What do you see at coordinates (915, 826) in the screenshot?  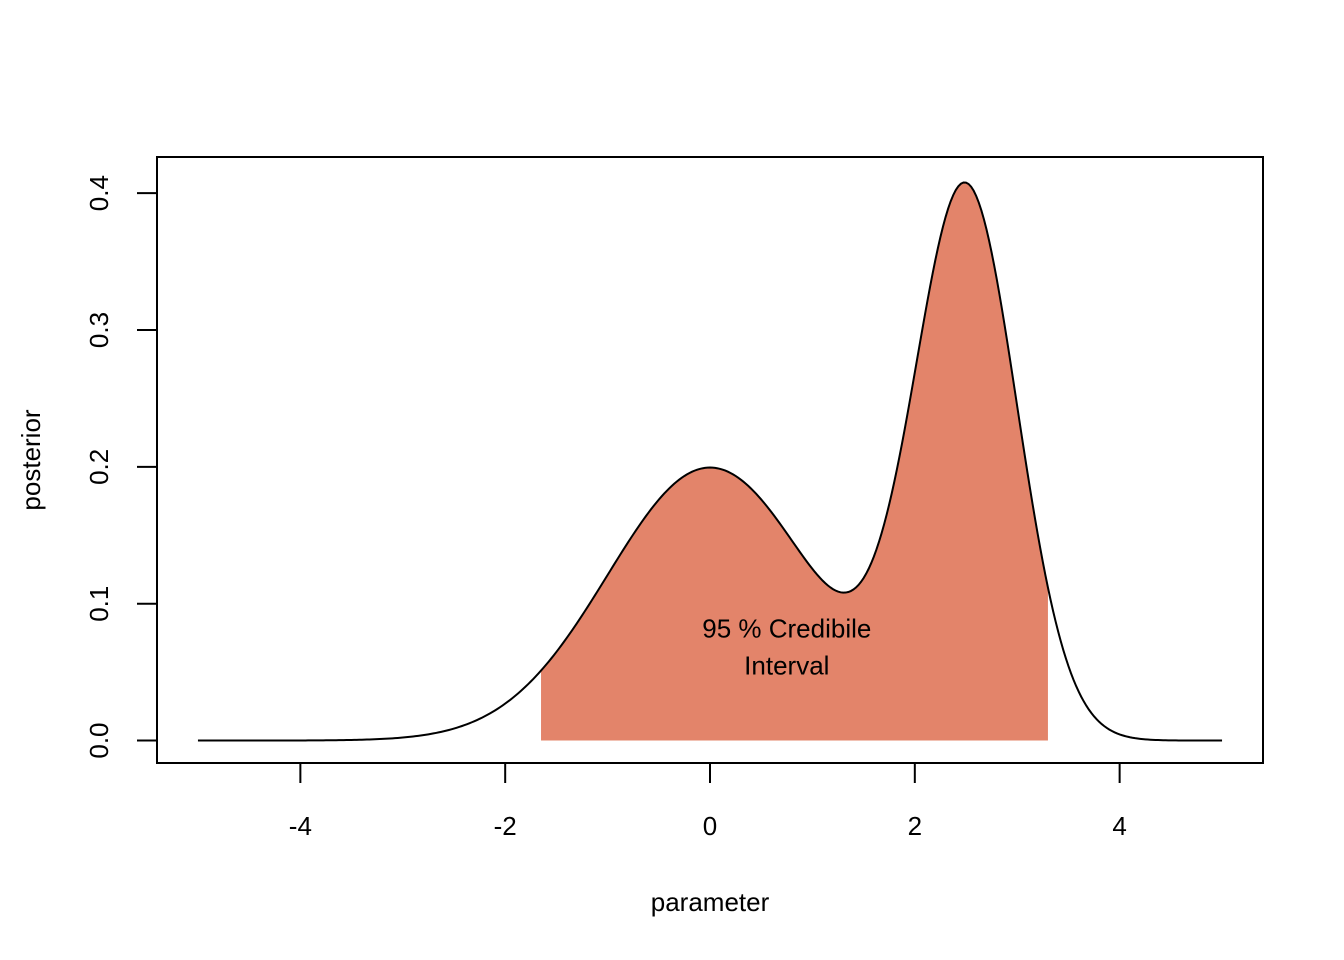 I see `x-tick-label: 2` at bounding box center [915, 826].